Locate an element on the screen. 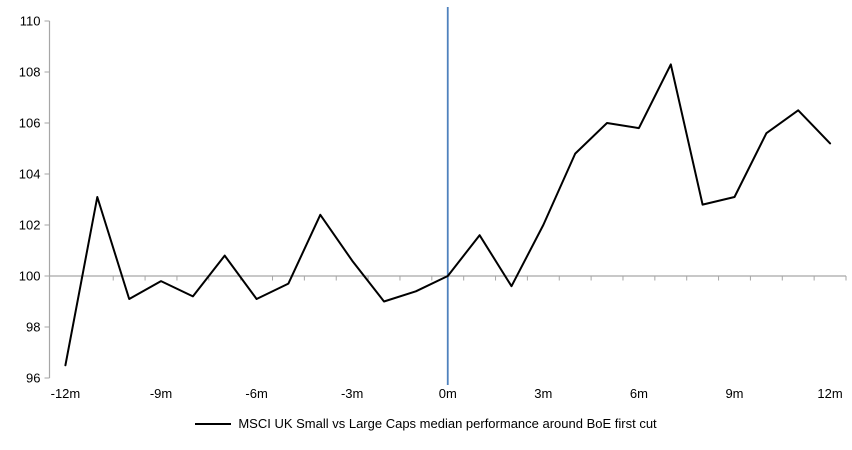 The width and height of the screenshot is (852, 450). x-tick-label: 3m is located at coordinates (543, 393).